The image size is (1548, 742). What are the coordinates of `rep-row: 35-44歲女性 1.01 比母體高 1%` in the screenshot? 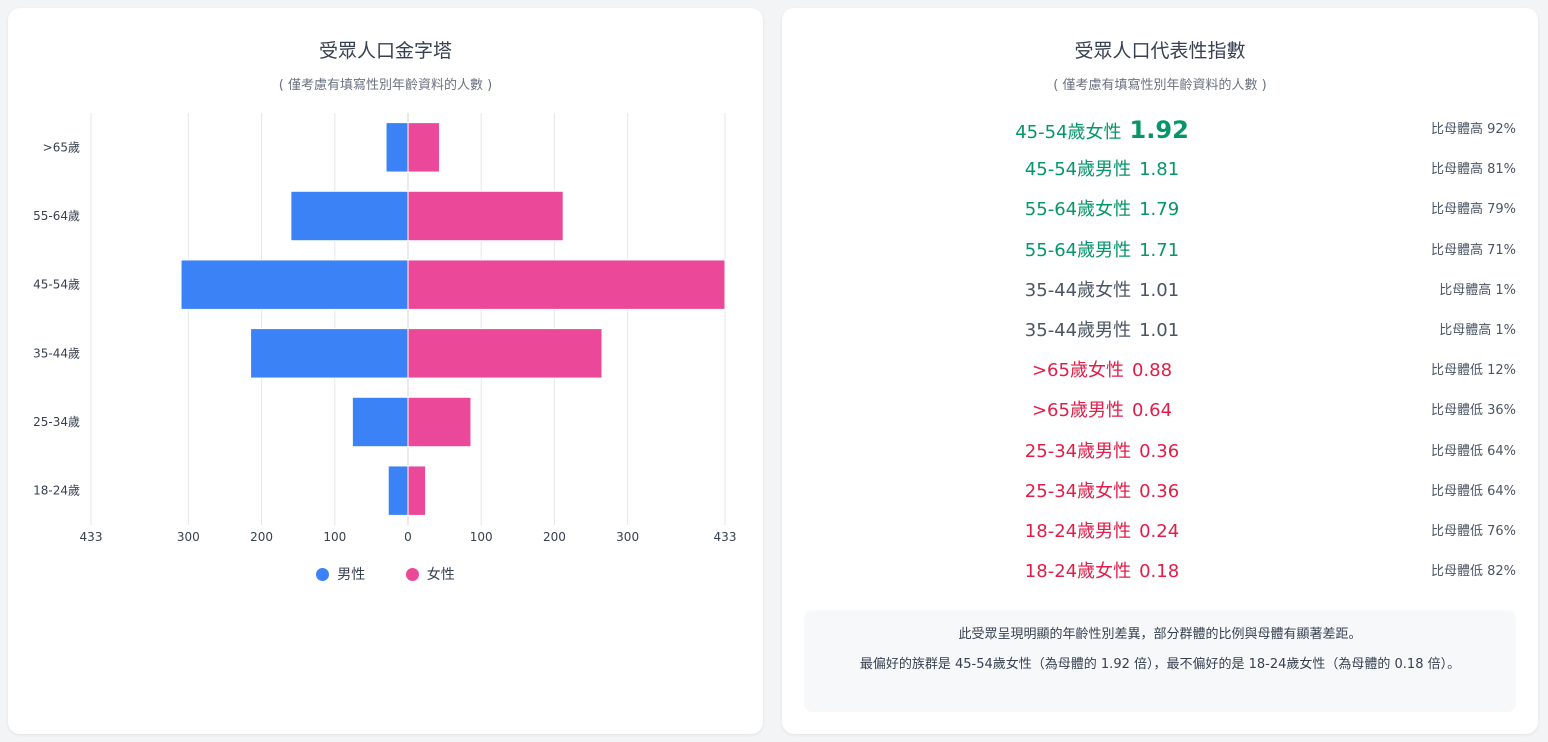 It's located at (1160, 291).